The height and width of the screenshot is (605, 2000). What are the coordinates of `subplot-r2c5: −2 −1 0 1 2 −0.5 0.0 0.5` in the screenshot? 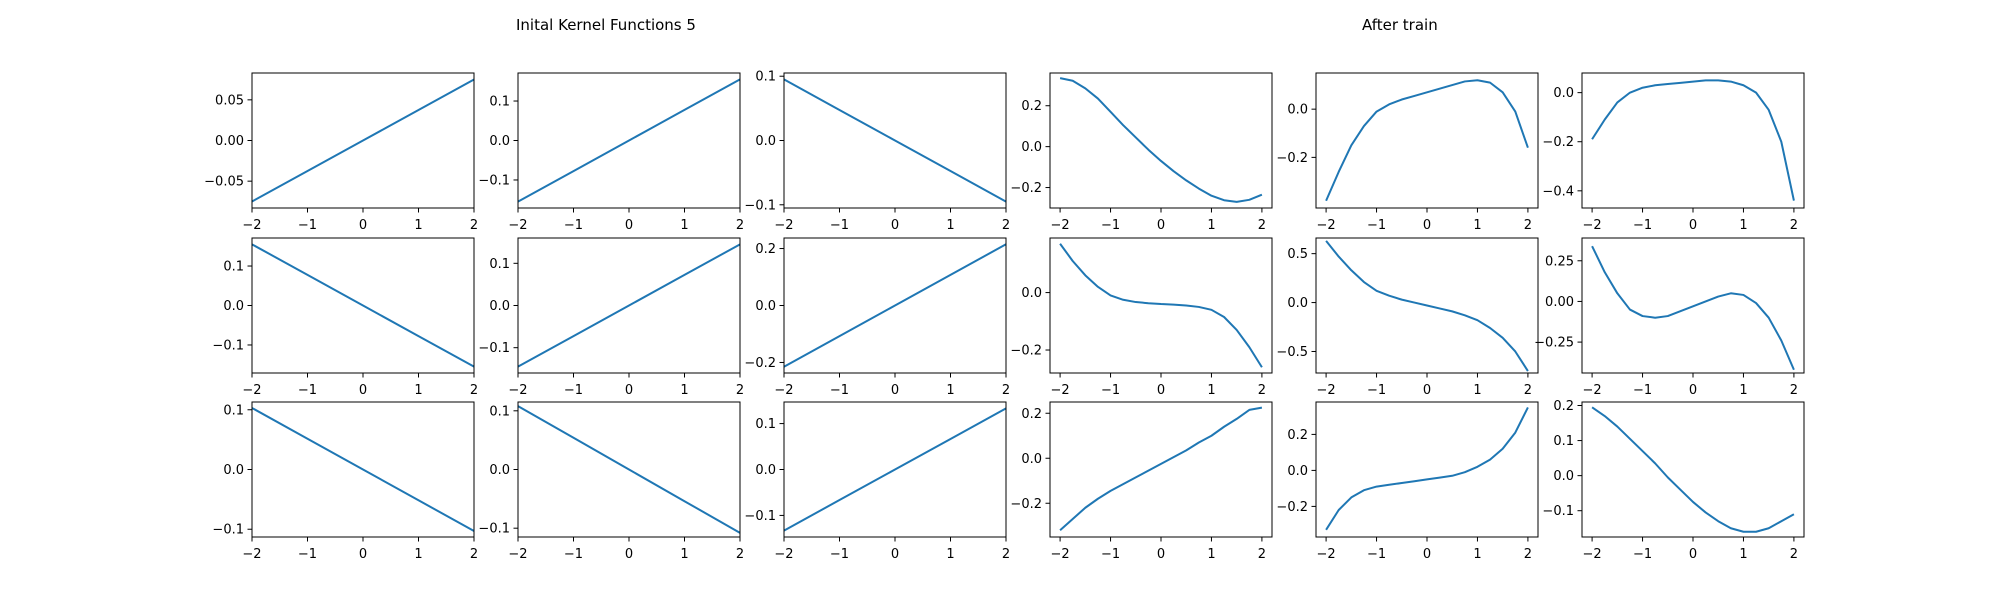 It's located at (1407, 317).